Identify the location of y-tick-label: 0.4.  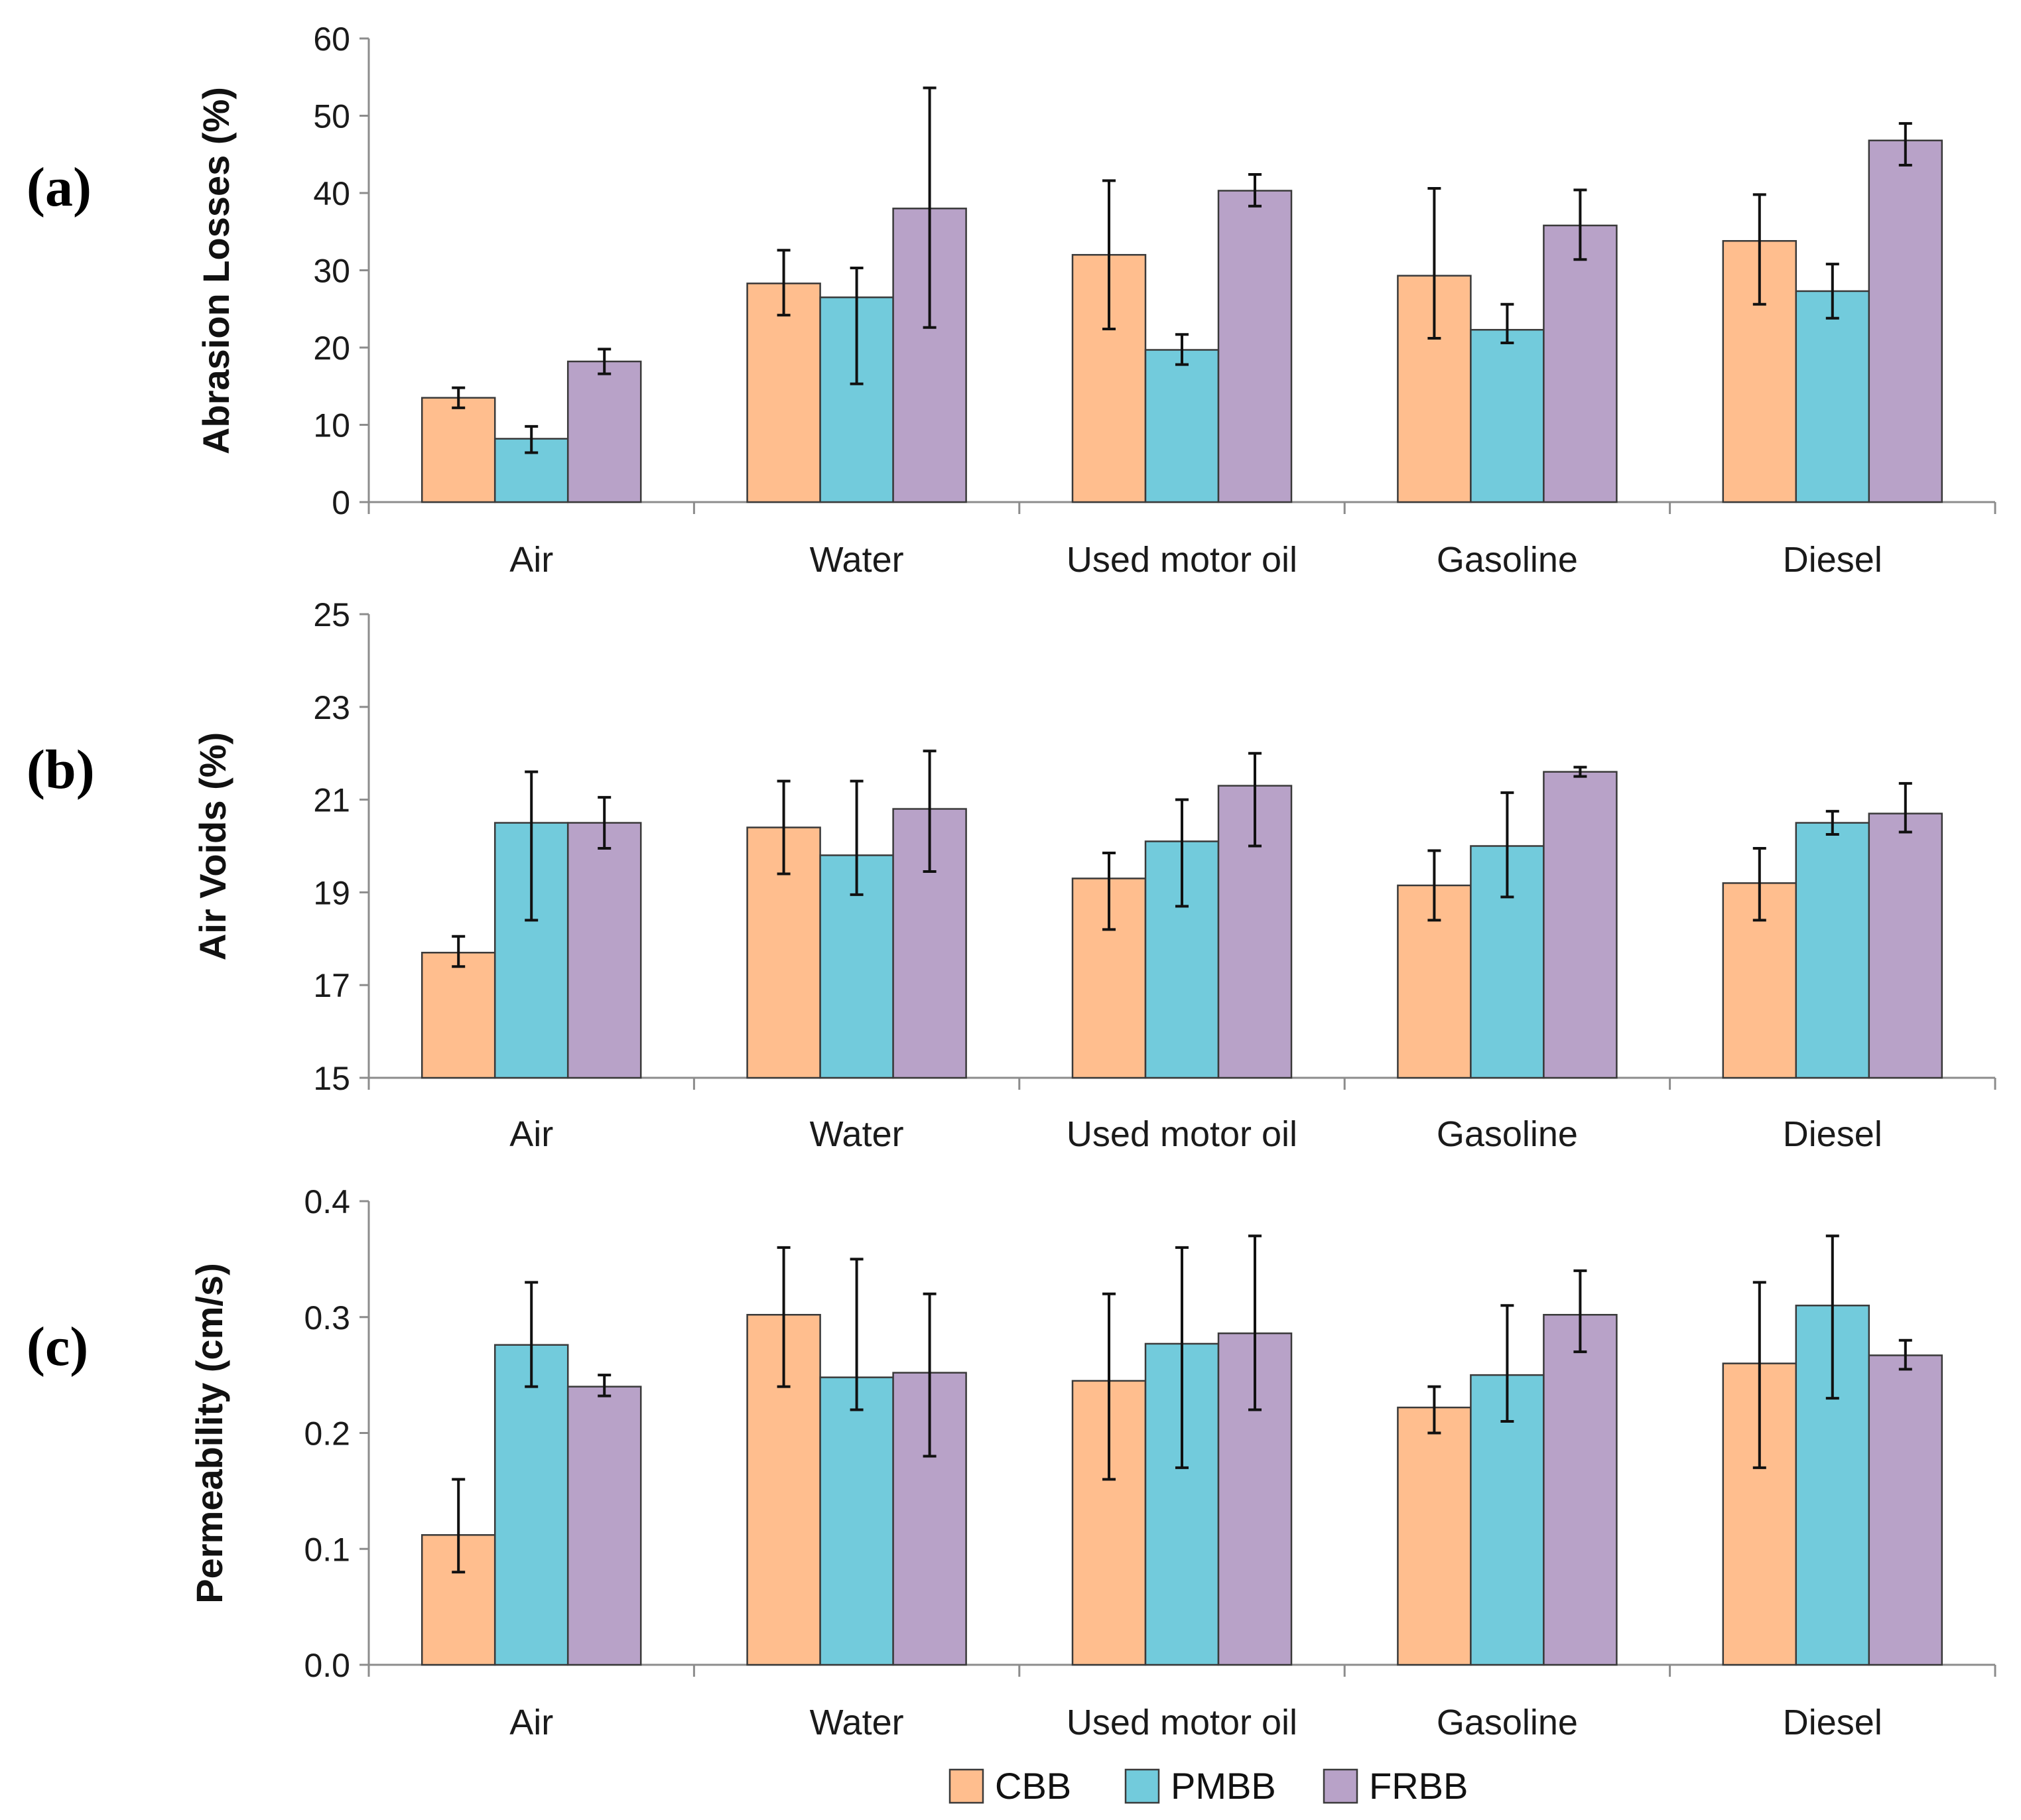
(327, 1201).